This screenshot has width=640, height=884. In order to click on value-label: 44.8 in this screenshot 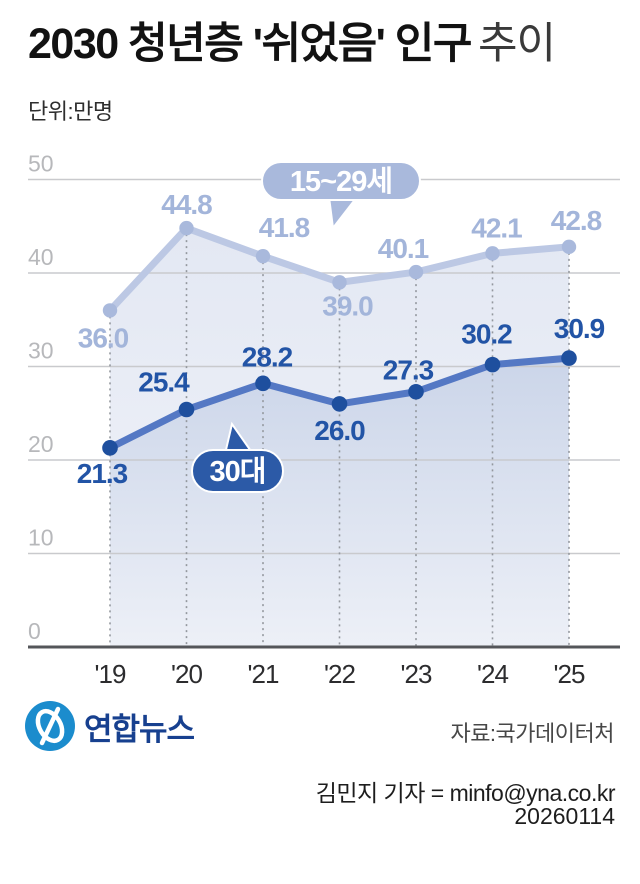, I will do `click(186, 204)`.